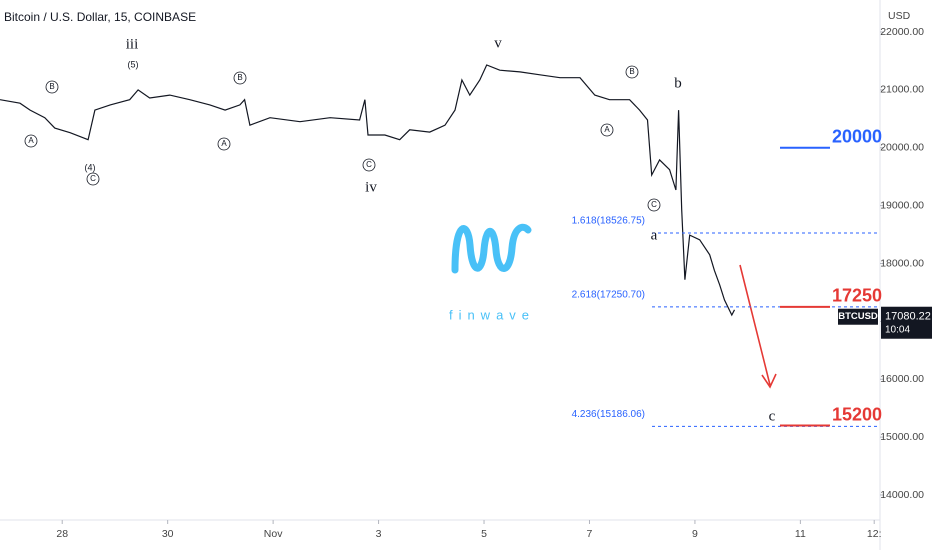 This screenshot has height=550, width=932. Describe the element at coordinates (273, 534) in the screenshot. I see `x-tick-label: Nov` at that location.